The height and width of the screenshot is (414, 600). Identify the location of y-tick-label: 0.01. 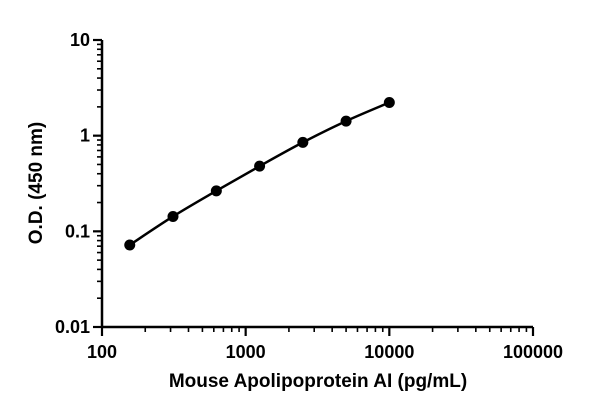
(72, 327).